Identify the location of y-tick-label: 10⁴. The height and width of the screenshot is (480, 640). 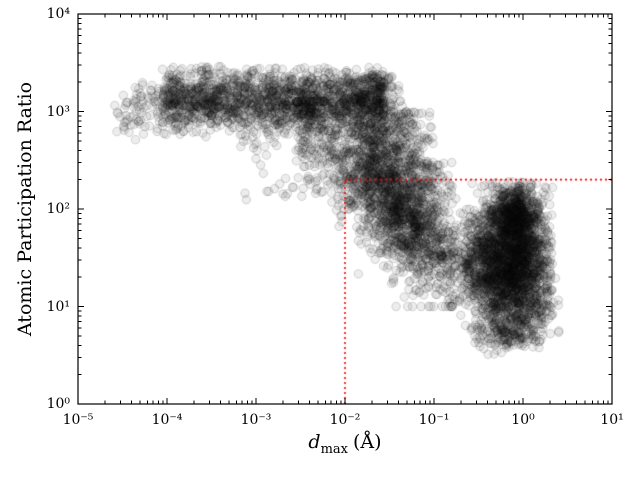
(58, 14).